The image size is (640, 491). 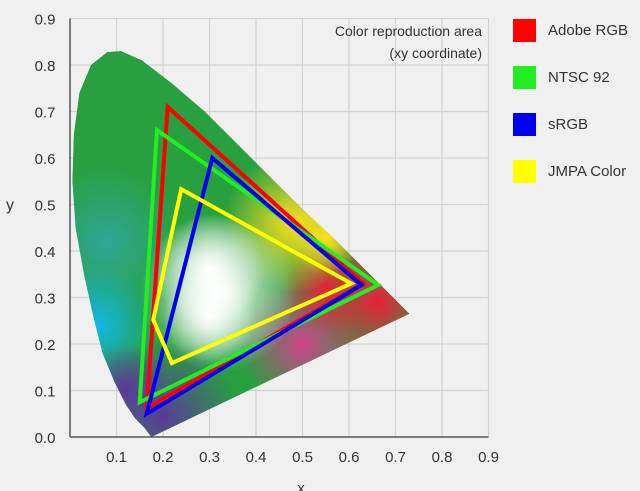 What do you see at coordinates (209, 457) in the screenshot?
I see `x-tick-label: 0.3` at bounding box center [209, 457].